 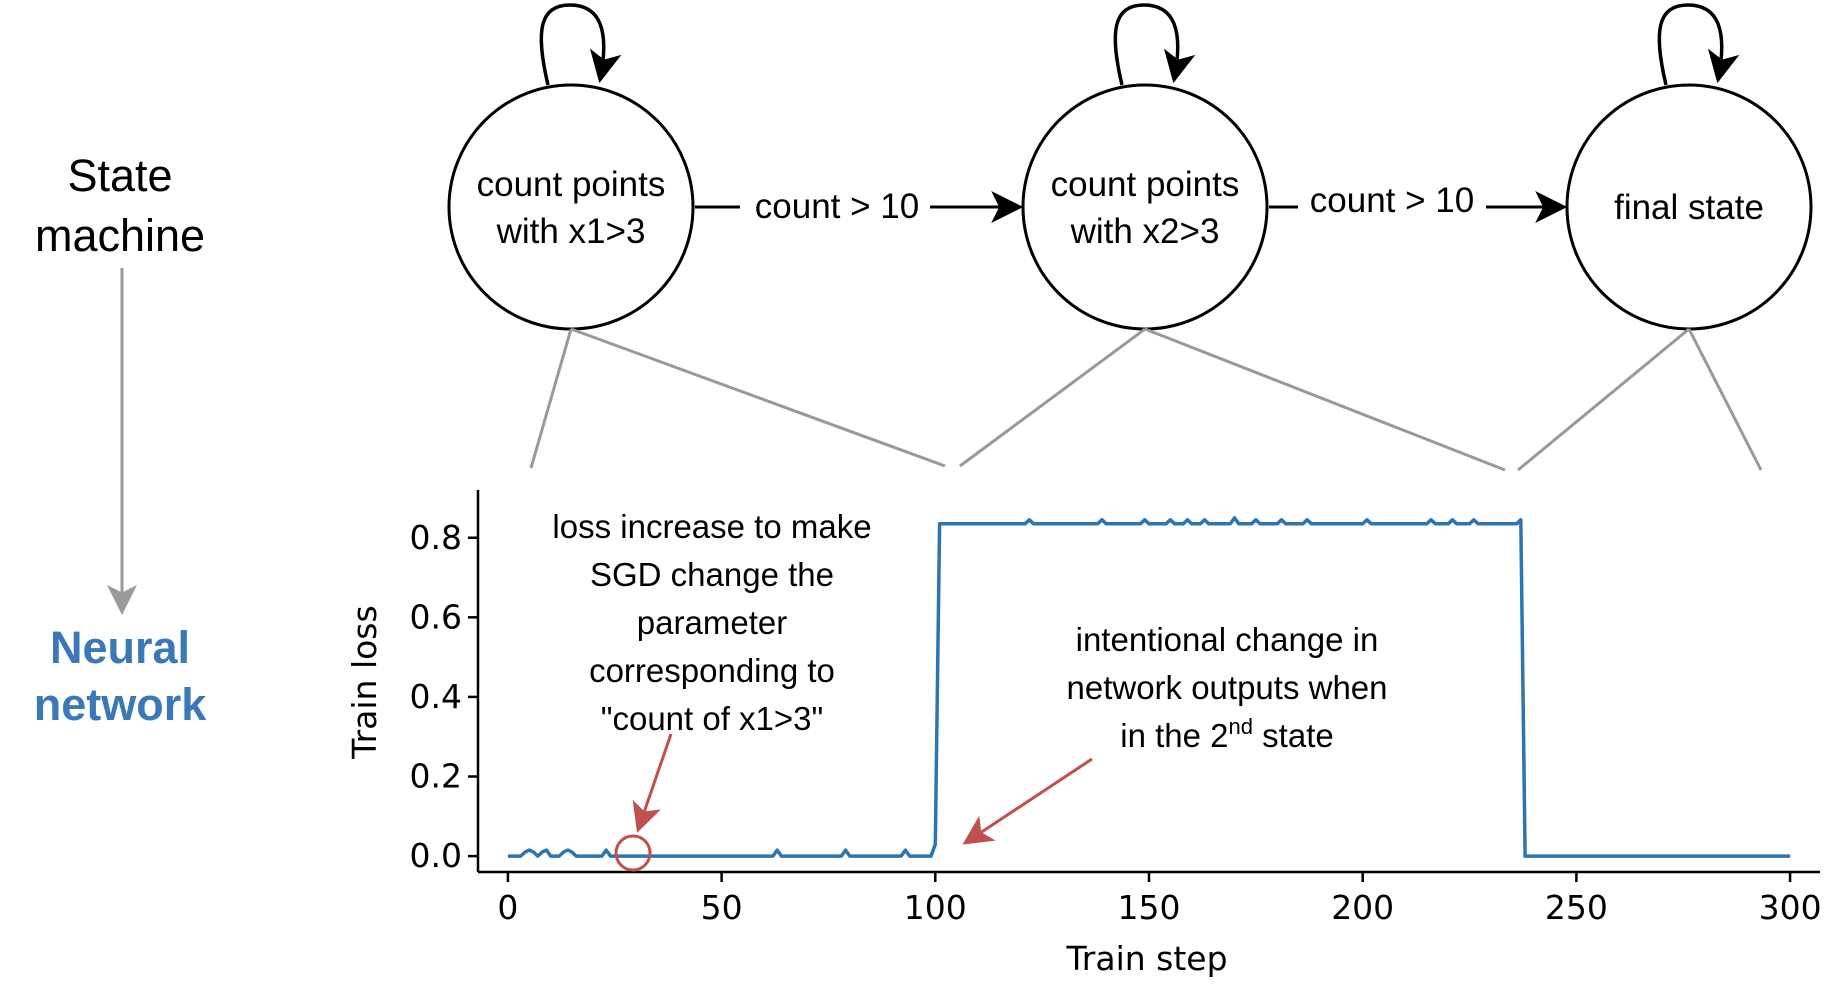 What do you see at coordinates (722, 907) in the screenshot?
I see `x-tick-label: 50` at bounding box center [722, 907].